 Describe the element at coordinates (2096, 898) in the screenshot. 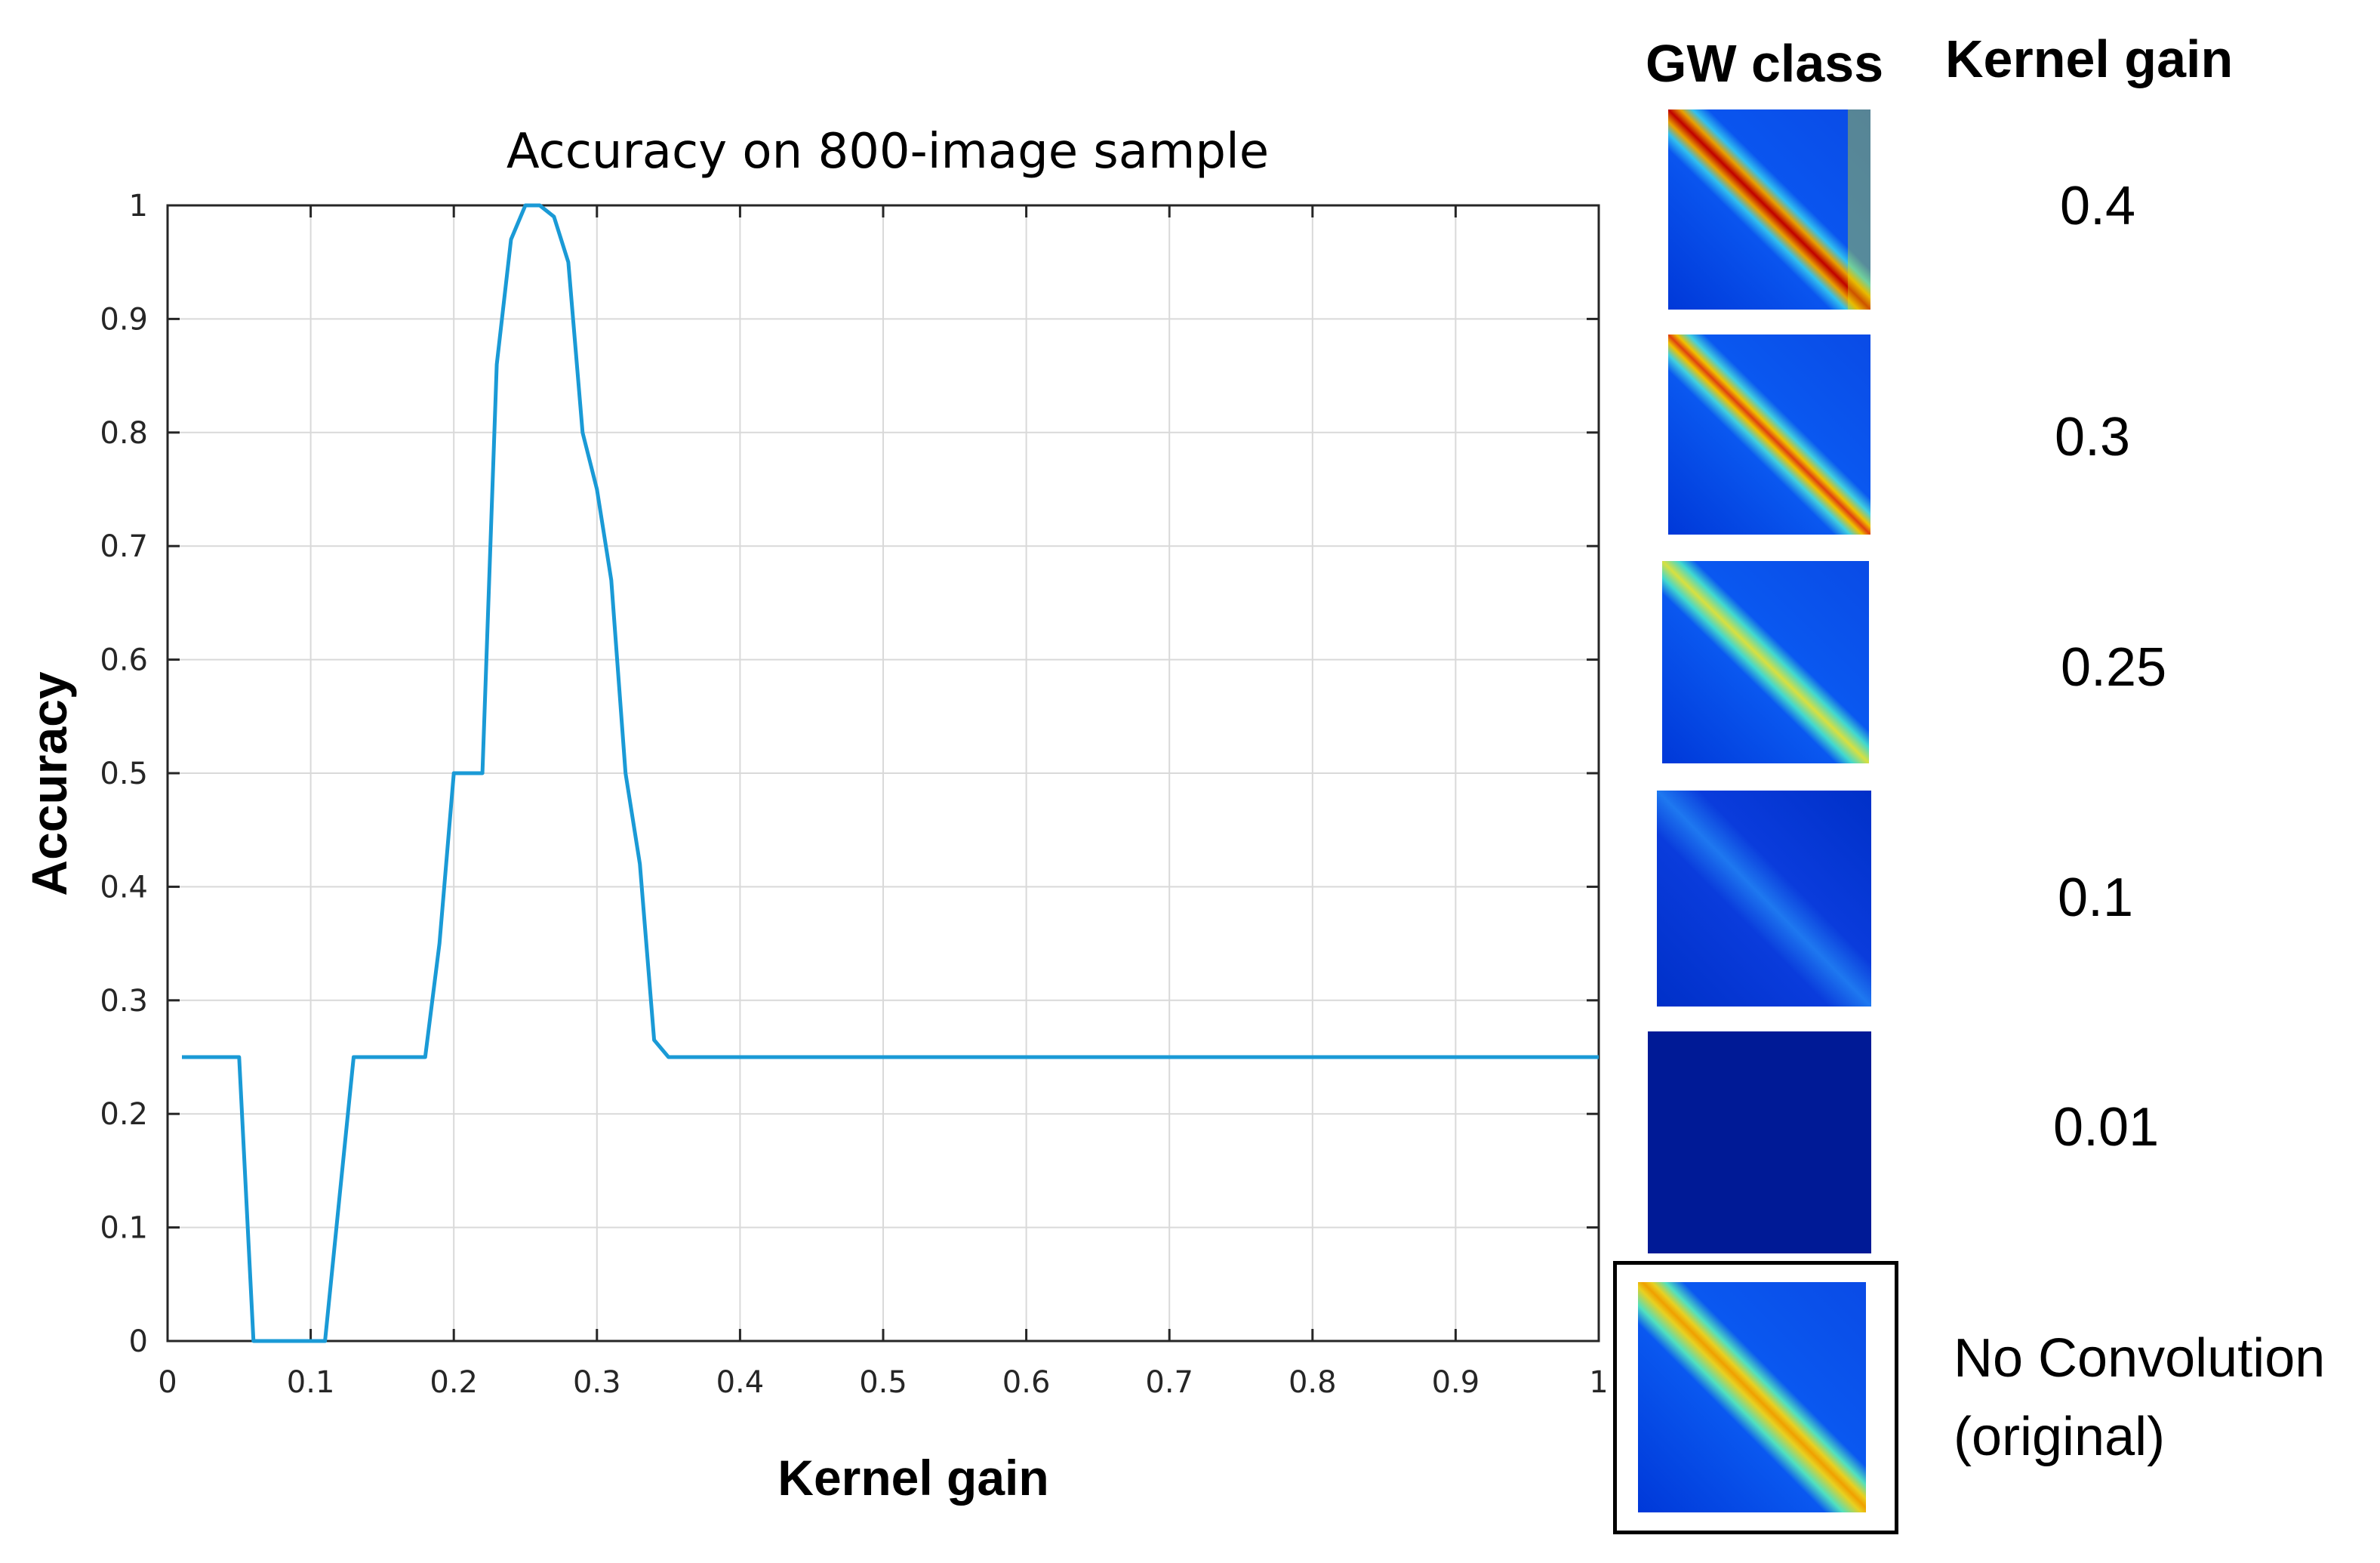

I see `gain-value-0.1: 0.1` at that location.